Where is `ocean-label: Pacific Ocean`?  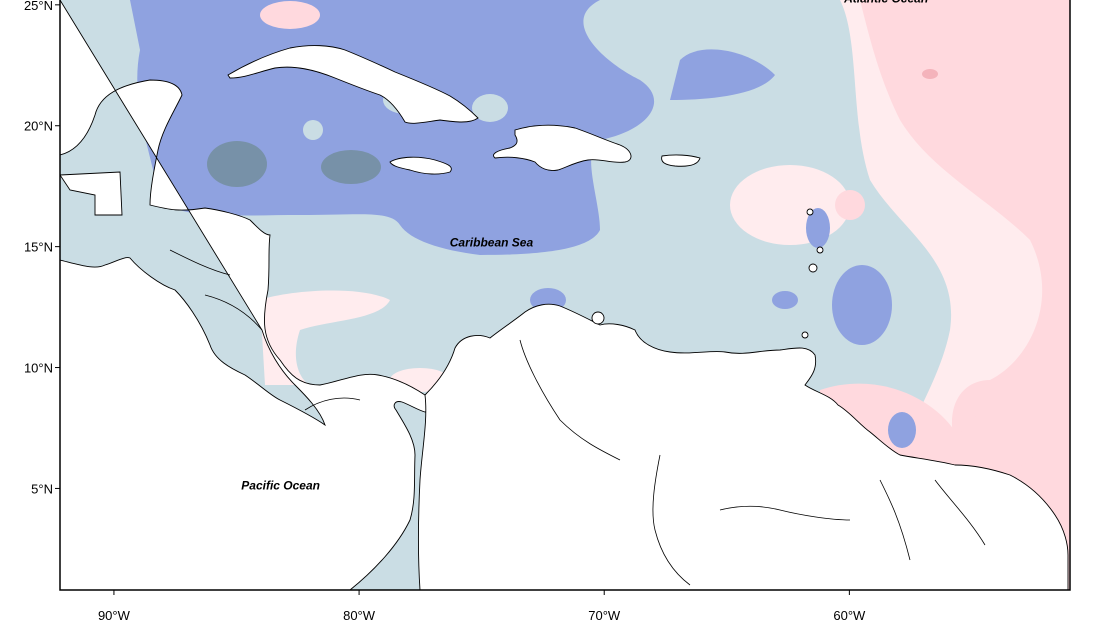 ocean-label: Pacific Ocean is located at coordinates (280, 486).